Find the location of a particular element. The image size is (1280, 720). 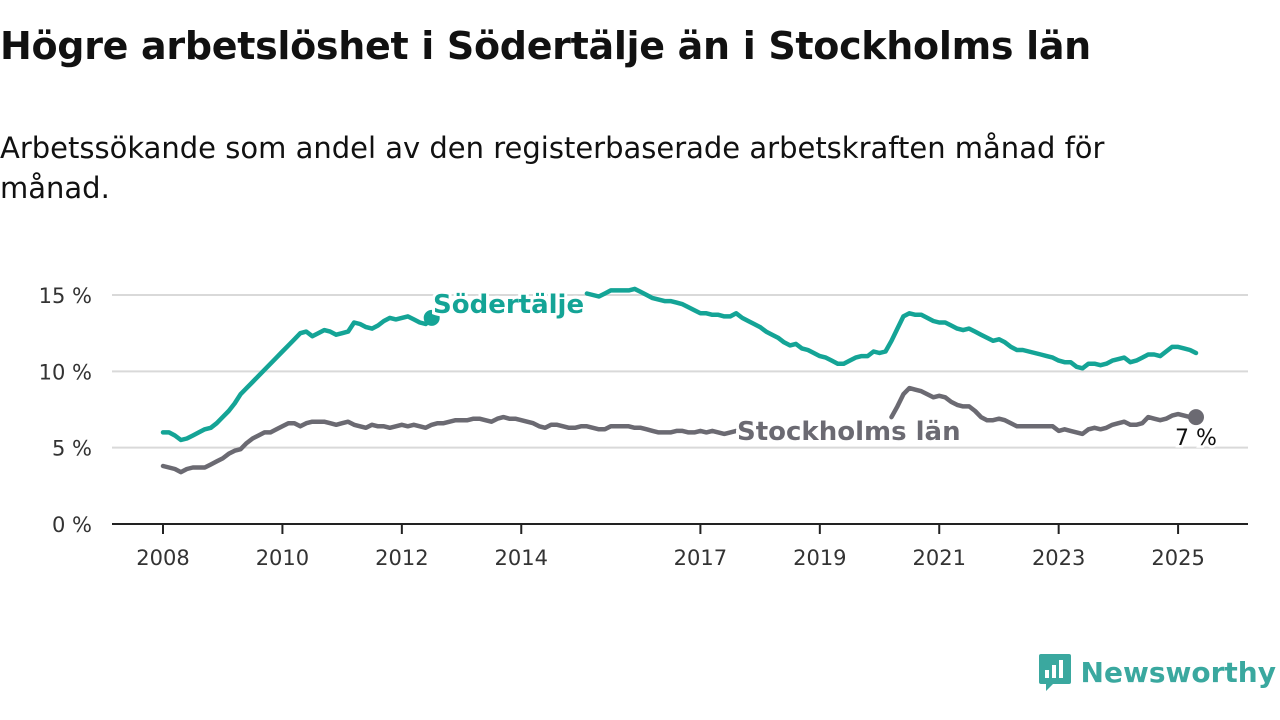

x-tick-label: 2008 is located at coordinates (162, 558).